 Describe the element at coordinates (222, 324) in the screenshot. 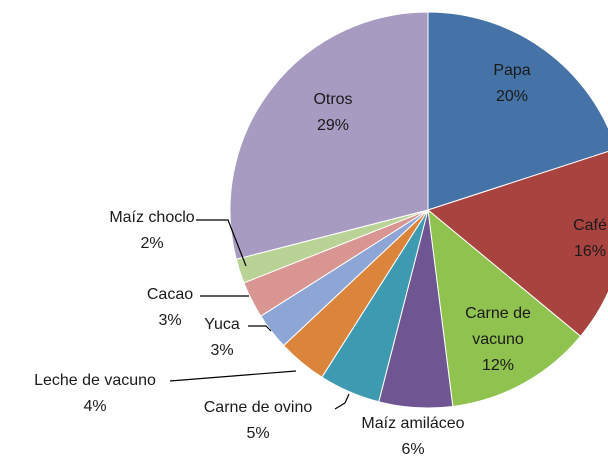

I see `slice-name: Yuca` at that location.